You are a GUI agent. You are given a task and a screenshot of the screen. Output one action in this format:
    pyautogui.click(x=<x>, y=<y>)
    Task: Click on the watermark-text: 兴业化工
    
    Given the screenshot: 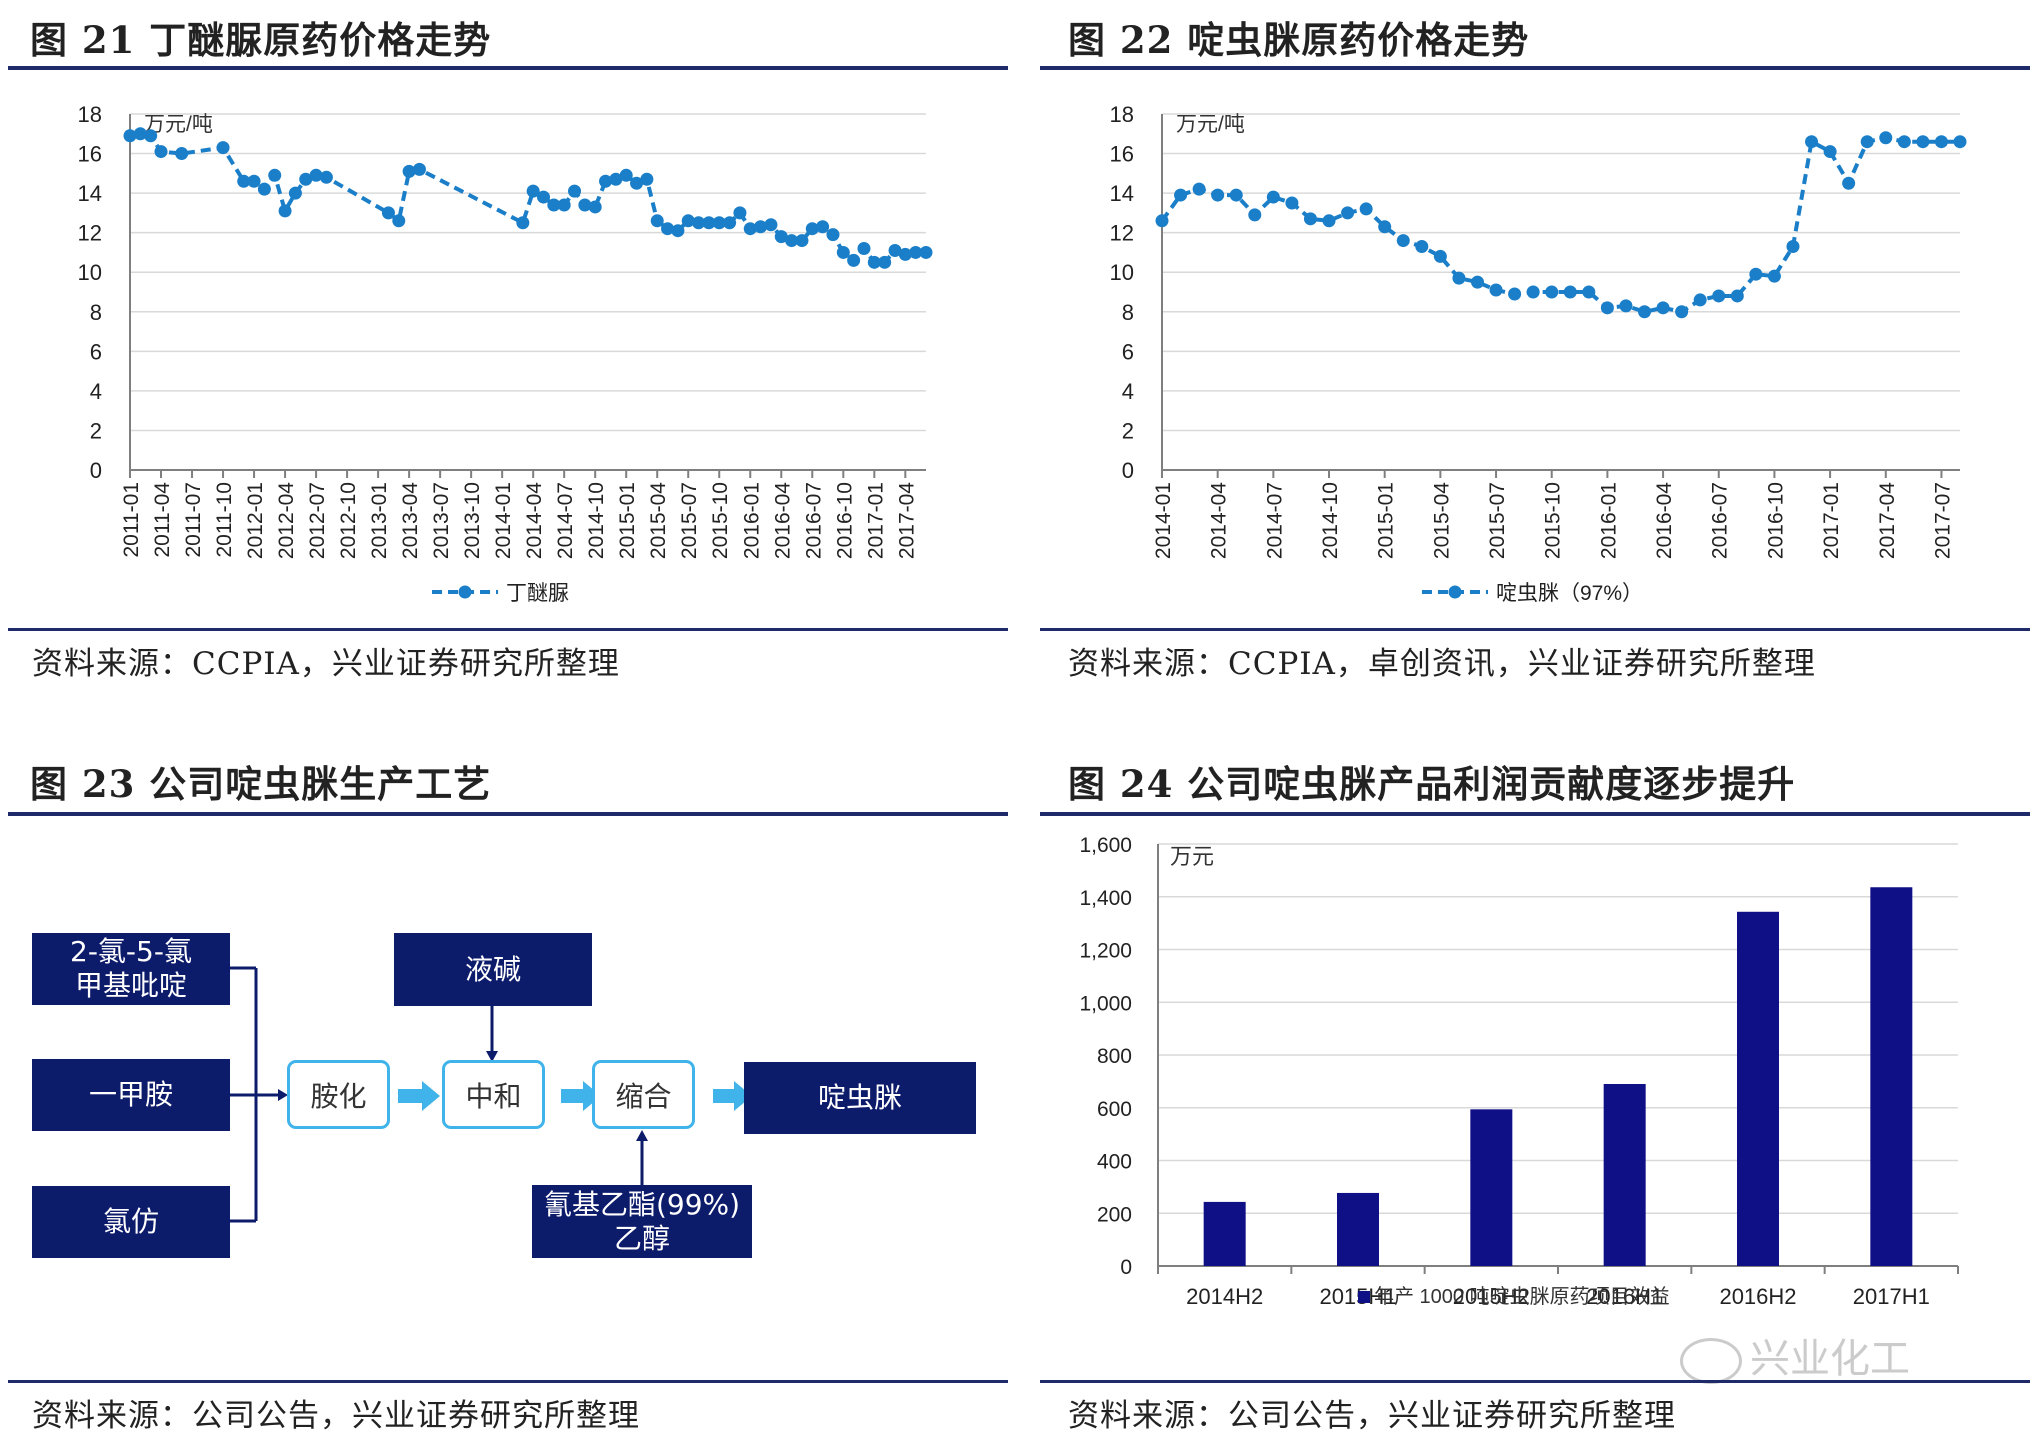 What is the action you would take?
    pyautogui.click(x=1830, y=1359)
    